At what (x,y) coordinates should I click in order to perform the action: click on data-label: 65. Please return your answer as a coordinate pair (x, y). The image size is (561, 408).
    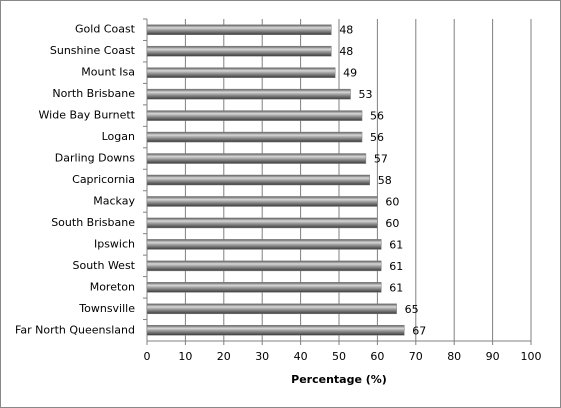
    Looking at the image, I should click on (412, 309).